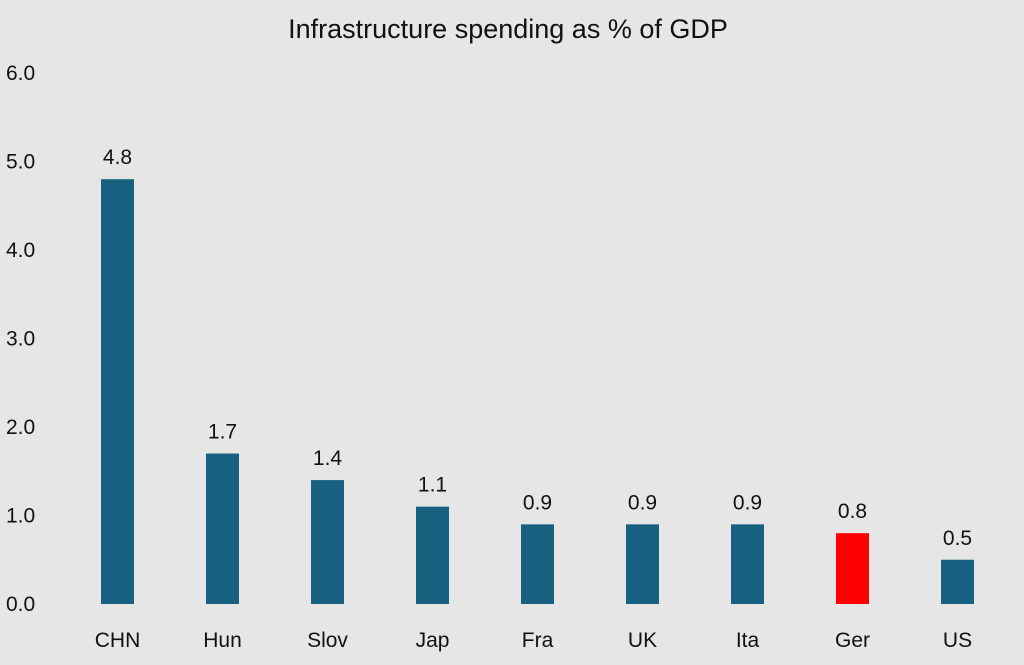 Image resolution: width=1024 pixels, height=665 pixels. I want to click on data-label: 4.8, so click(117, 157).